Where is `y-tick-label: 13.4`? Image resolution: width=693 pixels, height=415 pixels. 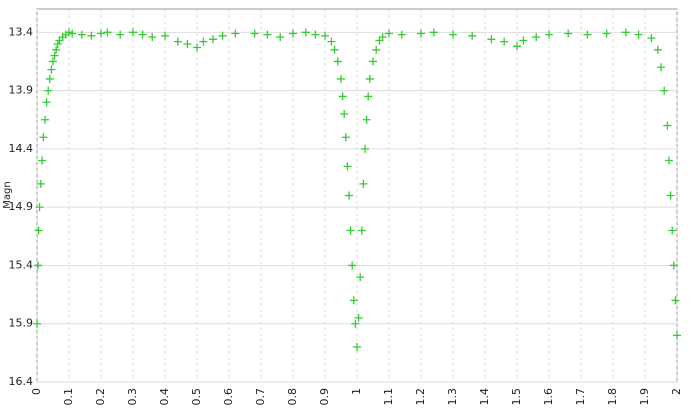 y-tick-label: 13.4 is located at coordinates (21, 31).